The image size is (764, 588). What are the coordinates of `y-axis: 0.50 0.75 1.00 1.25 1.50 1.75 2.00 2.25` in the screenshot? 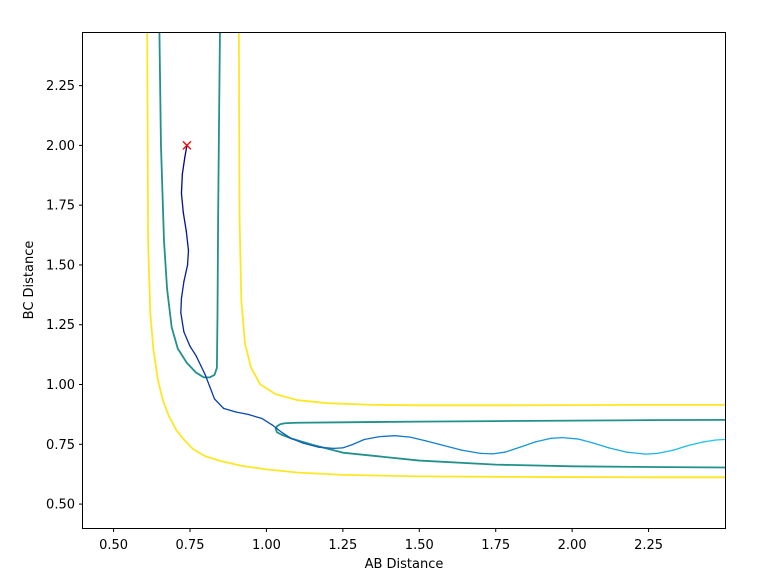 It's located at (64, 296).